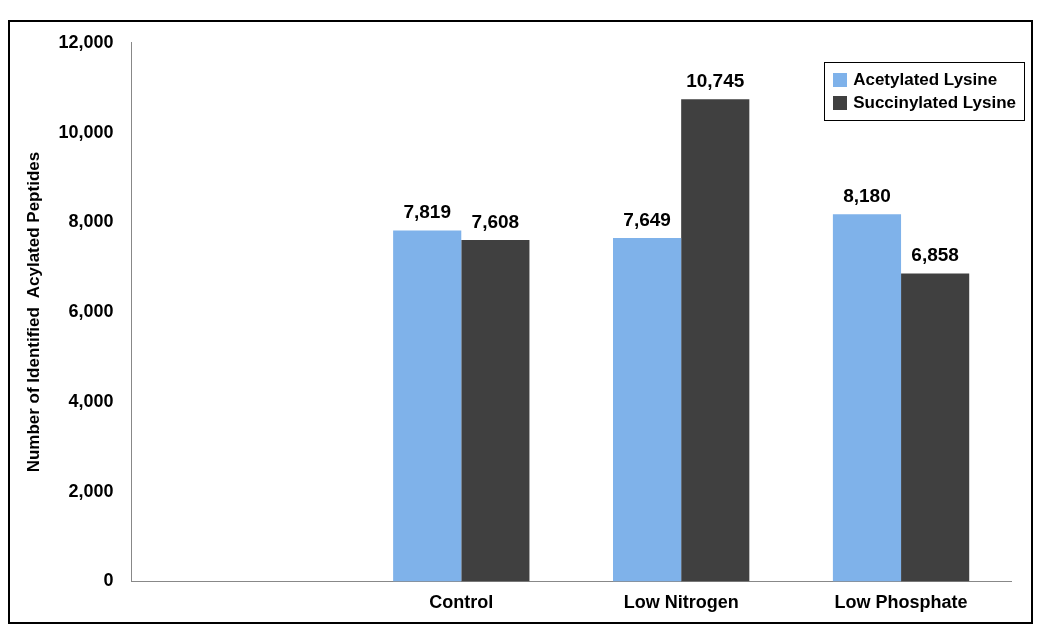 The width and height of the screenshot is (1045, 644). I want to click on y-axis-title: Number of Identified Acylated Peptides, so click(33, 312).